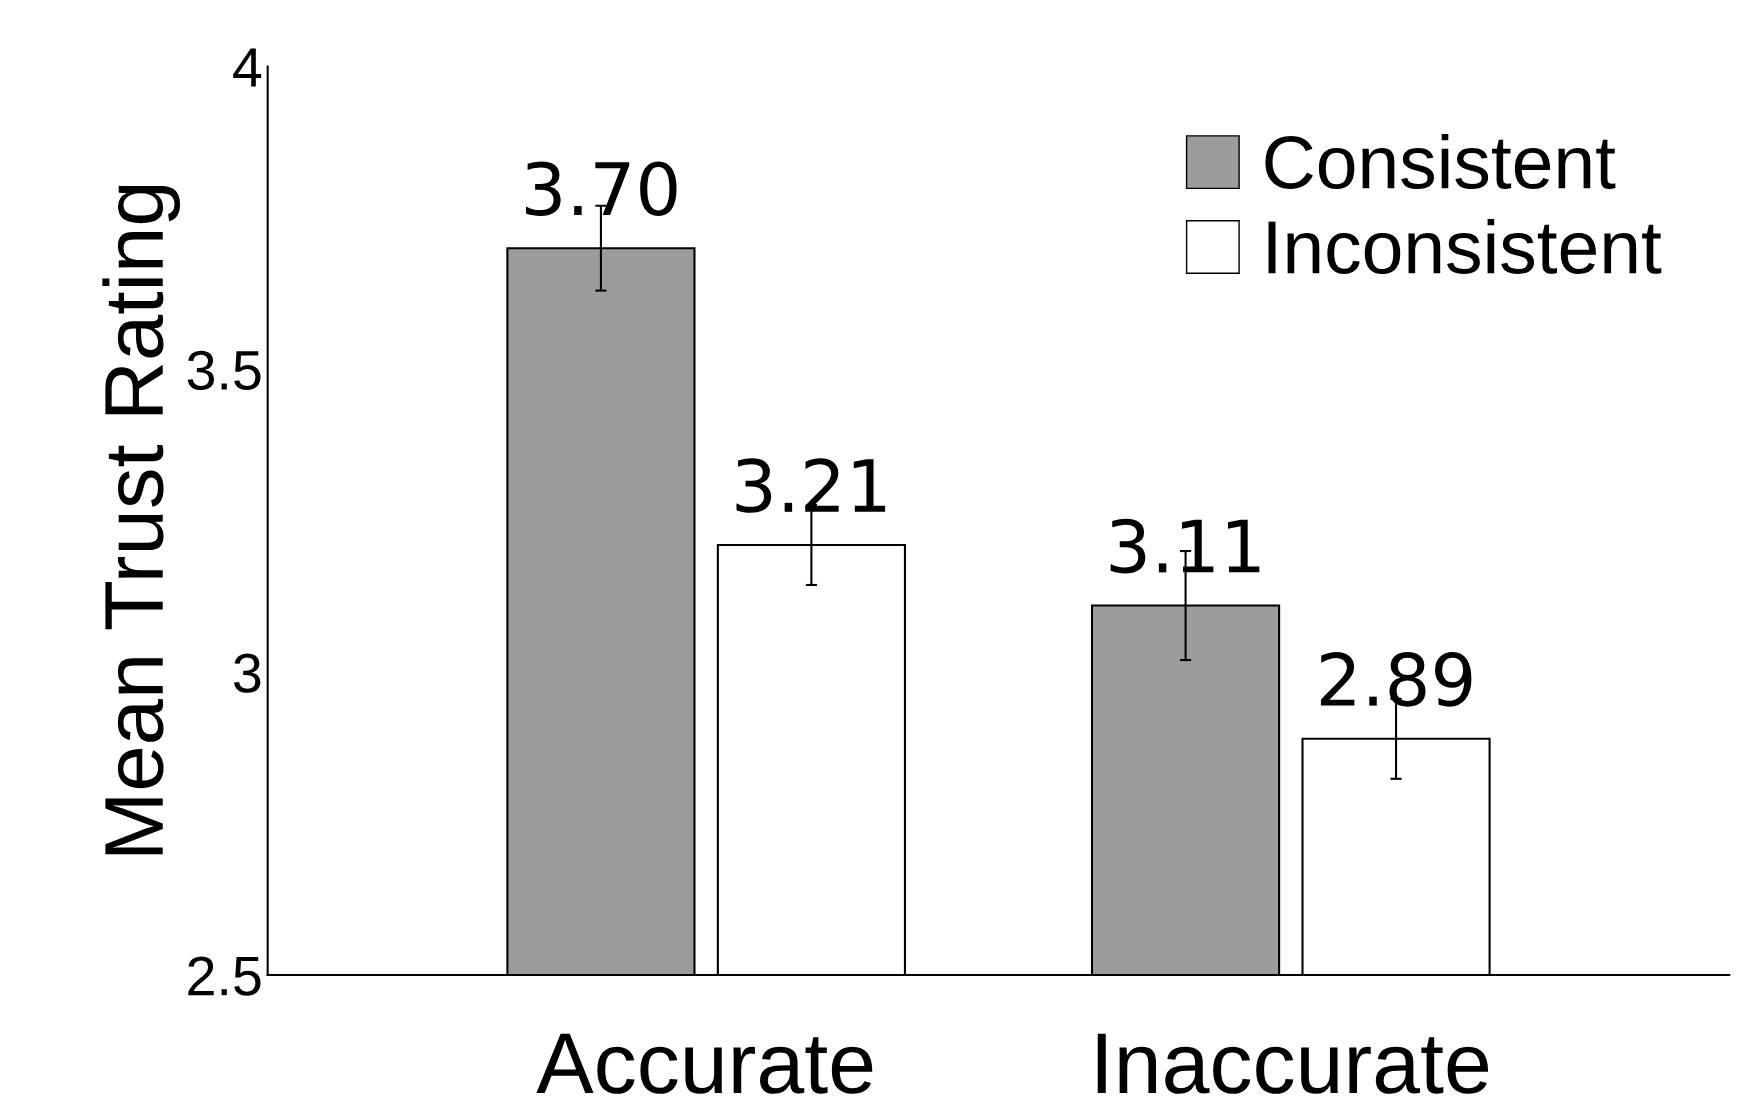  Describe the element at coordinates (1396, 679) in the screenshot. I see `data-label: 2.89` at that location.